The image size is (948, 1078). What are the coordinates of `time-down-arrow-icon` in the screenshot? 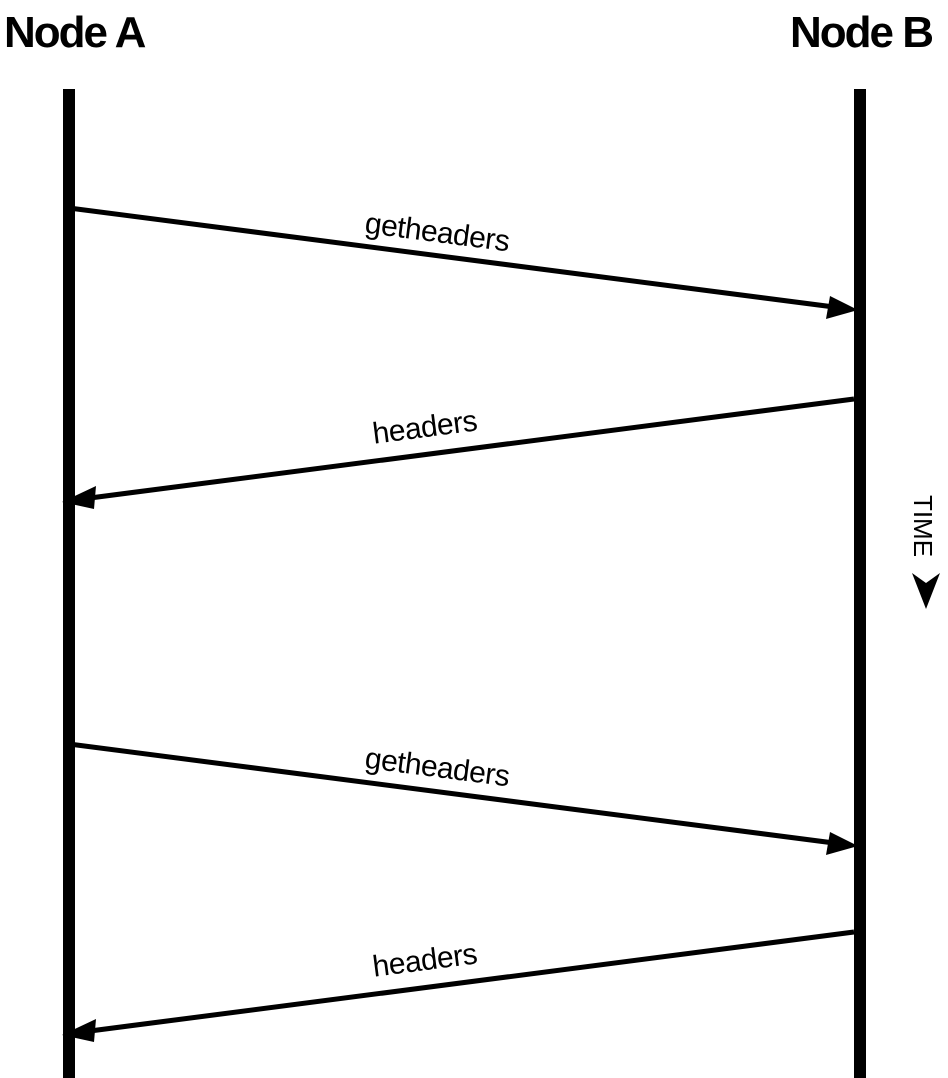 It's located at (926, 591).